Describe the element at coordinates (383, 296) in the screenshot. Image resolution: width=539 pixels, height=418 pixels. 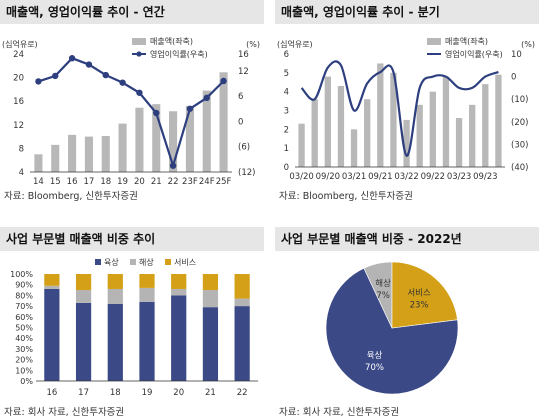
I see `pie-slice-label: 7%` at that location.